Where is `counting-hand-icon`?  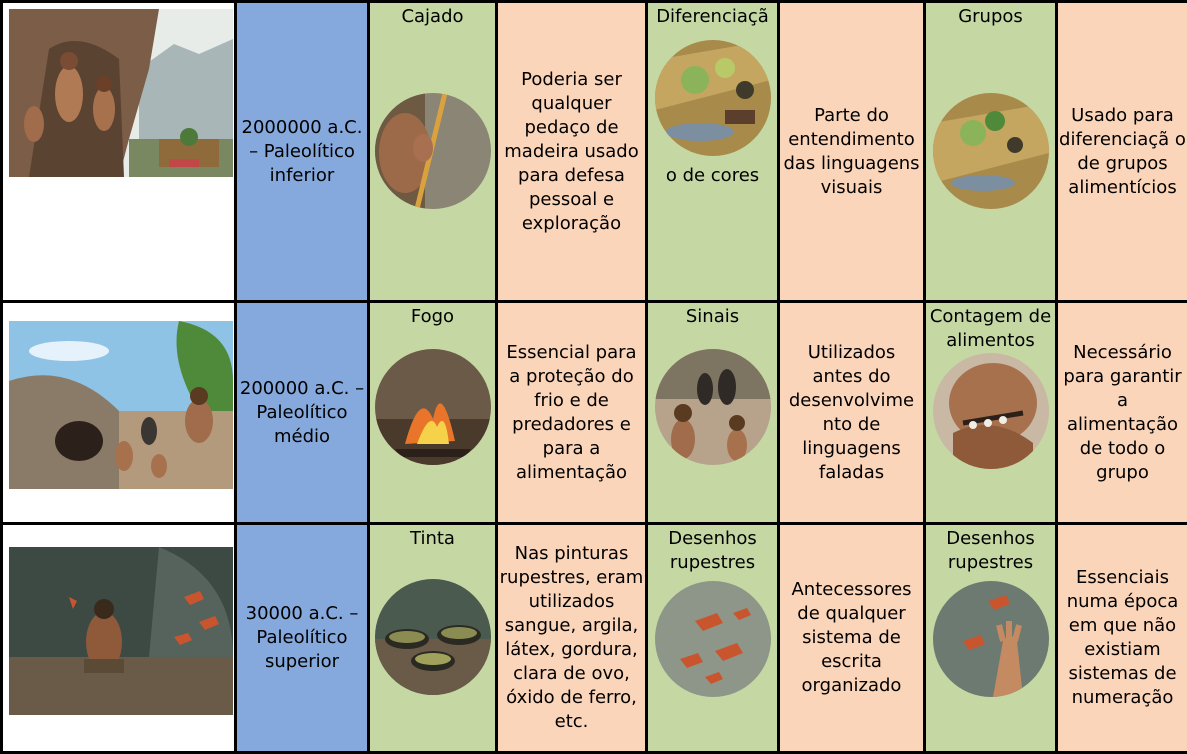 counting-hand-icon is located at coordinates (991, 411).